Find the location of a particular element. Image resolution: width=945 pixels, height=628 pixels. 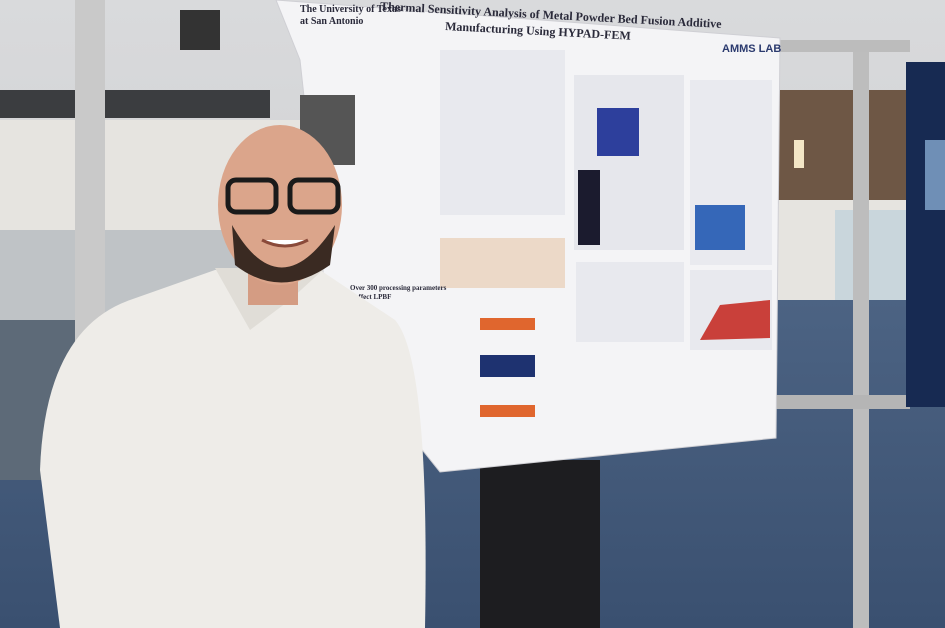

banner-image is located at coordinates (935, 175).